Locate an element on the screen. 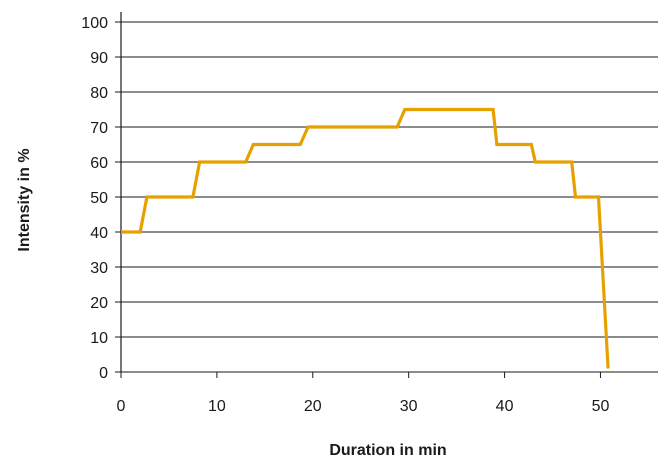 The height and width of the screenshot is (459, 667). x-tick-label-20: 20 is located at coordinates (313, 406).